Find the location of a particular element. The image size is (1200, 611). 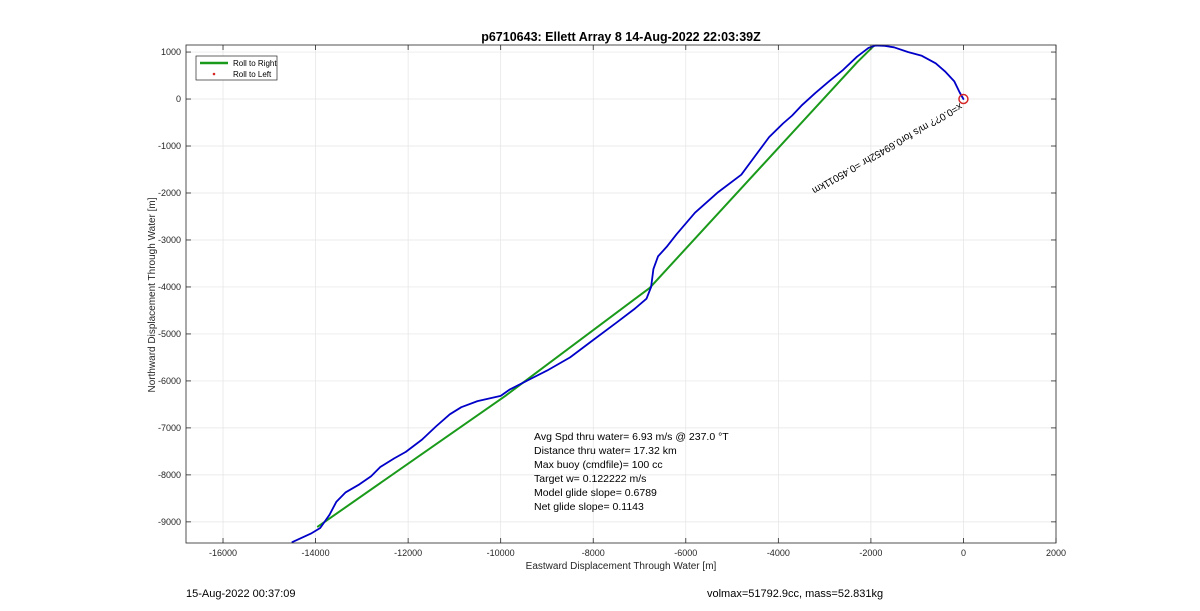

x-tick-label: -16000 is located at coordinates (223, 553).